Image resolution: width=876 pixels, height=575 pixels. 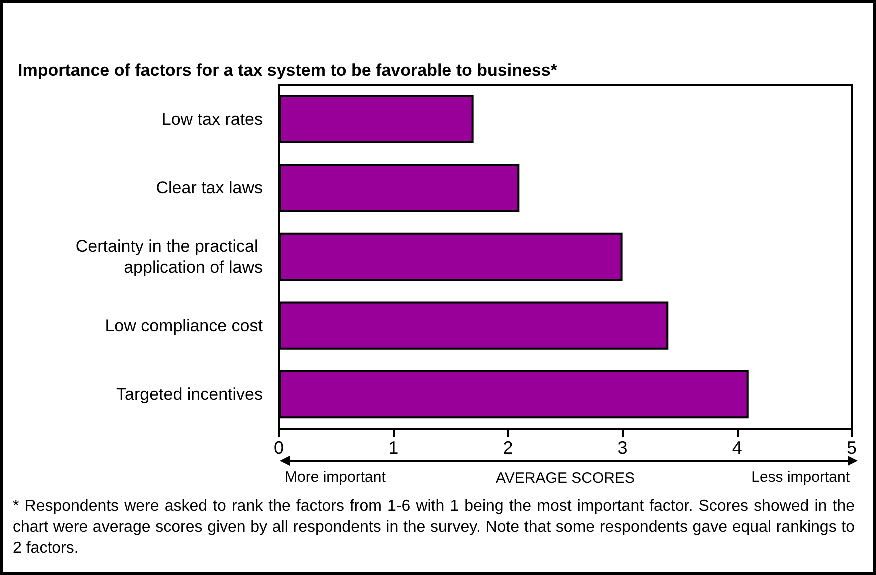 I want to click on y-tick-label: Certainty in the practical application of laws, so click(x=169, y=257).